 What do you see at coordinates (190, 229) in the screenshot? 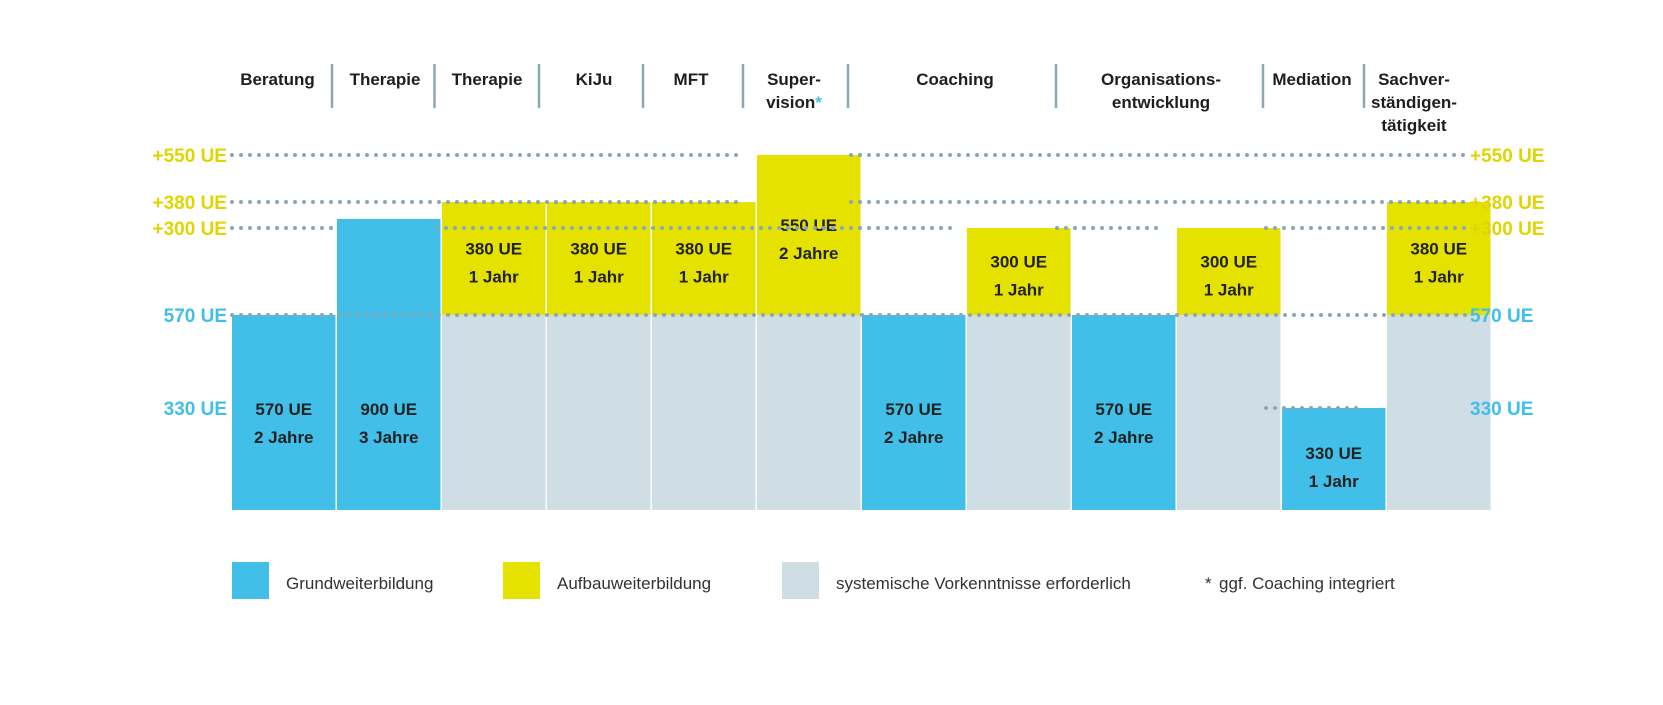
I see `reference-level-label-left: +300 UE` at bounding box center [190, 229].